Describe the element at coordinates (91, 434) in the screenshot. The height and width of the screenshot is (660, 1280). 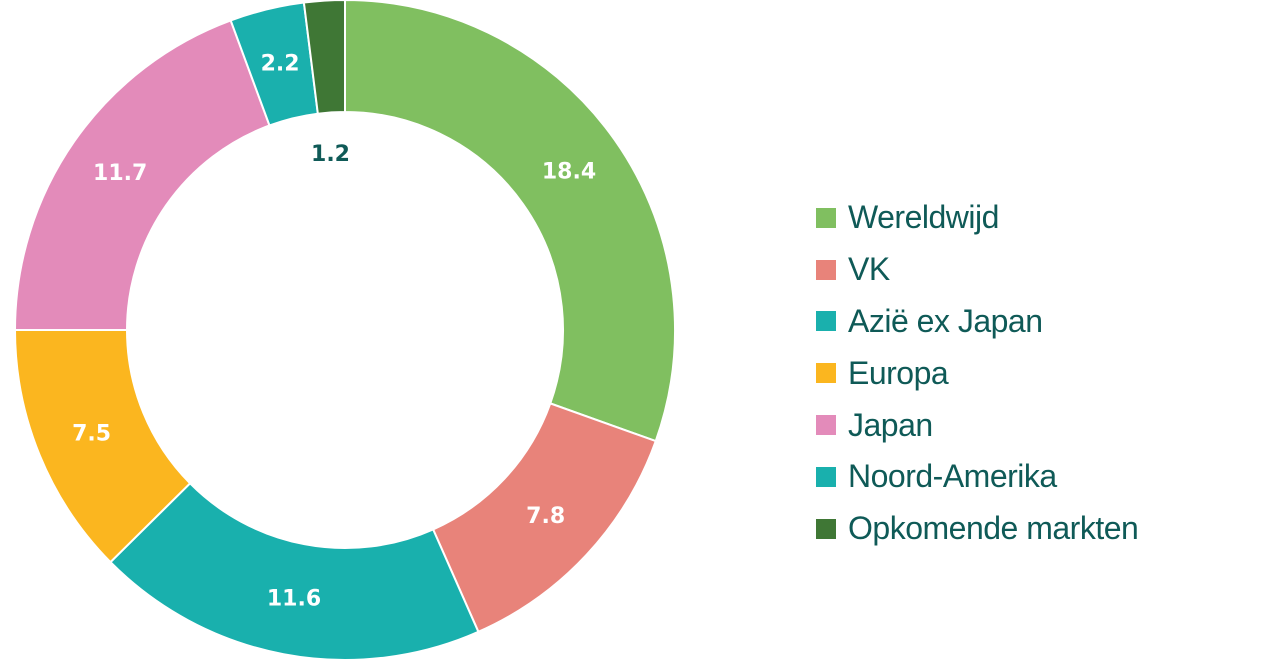
I see `slice-value-label: 7.5` at that location.